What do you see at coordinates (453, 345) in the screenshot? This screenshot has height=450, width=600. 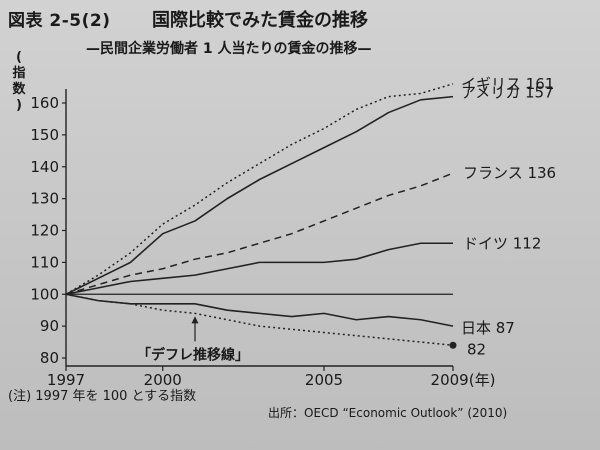 I see `series-end-marker` at bounding box center [453, 345].